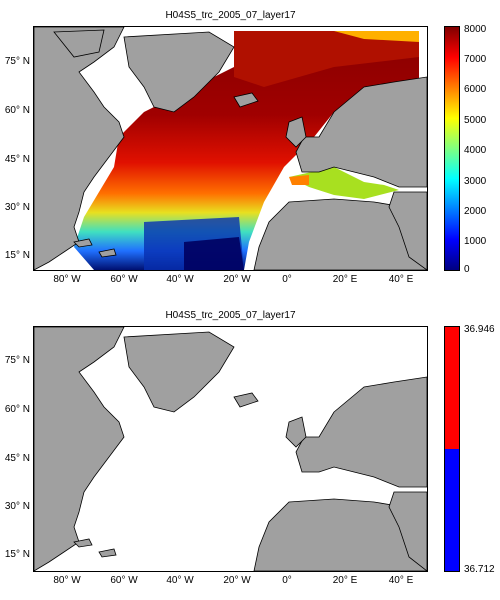 The image size is (500, 600). I want to click on colorbar-tick: 36.946, so click(479, 329).